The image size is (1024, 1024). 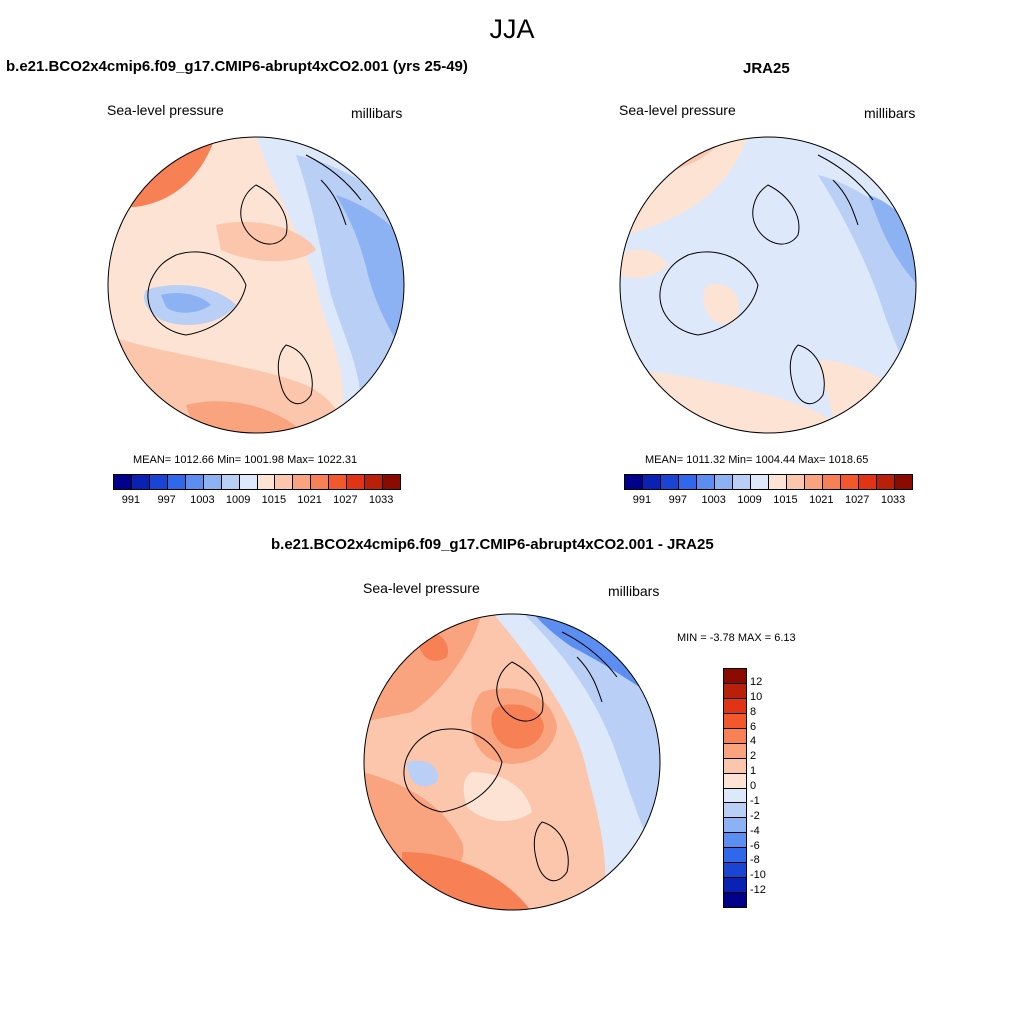 What do you see at coordinates (512, 29) in the screenshot?
I see `main-title: JJA` at bounding box center [512, 29].